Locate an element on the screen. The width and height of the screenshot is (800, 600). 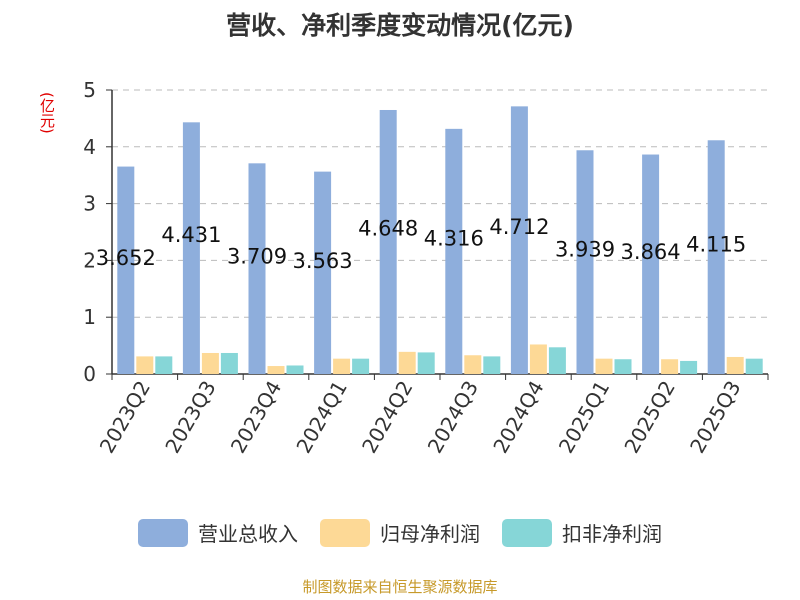
data-label: 3.864 is located at coordinates (651, 252).